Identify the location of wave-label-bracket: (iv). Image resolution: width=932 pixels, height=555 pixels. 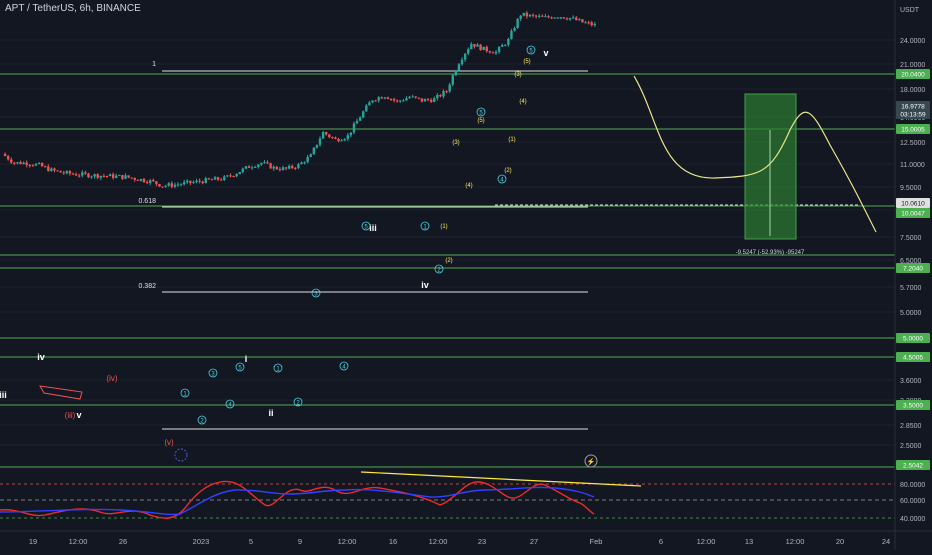
(111, 378).